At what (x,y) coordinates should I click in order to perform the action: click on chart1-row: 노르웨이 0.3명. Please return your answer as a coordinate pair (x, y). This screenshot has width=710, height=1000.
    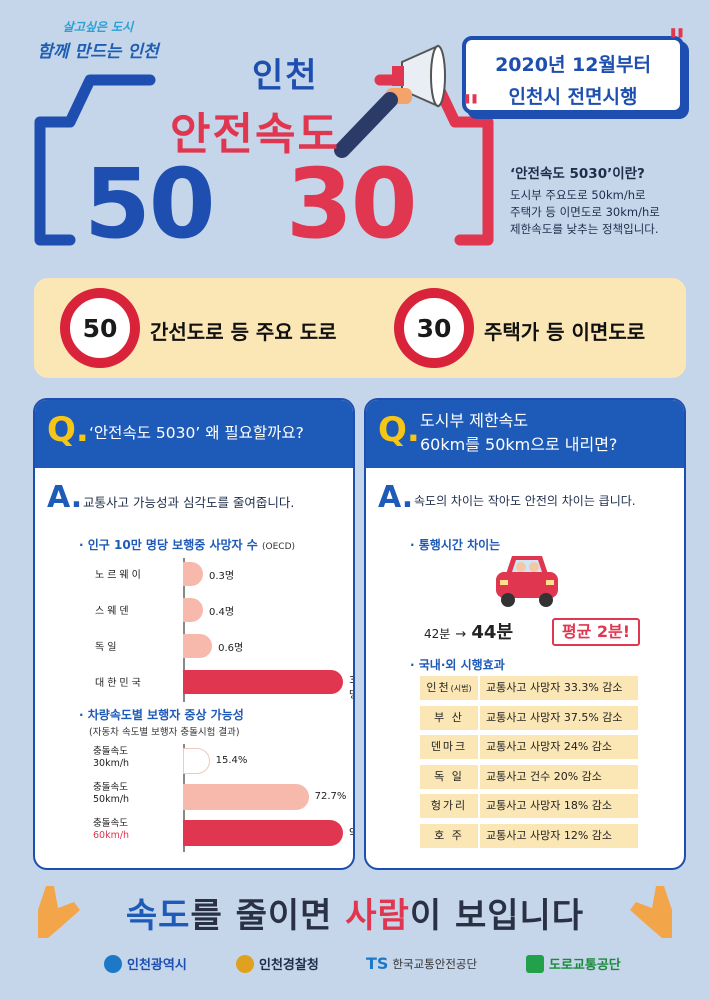
    Looking at the image, I should click on (209, 574).